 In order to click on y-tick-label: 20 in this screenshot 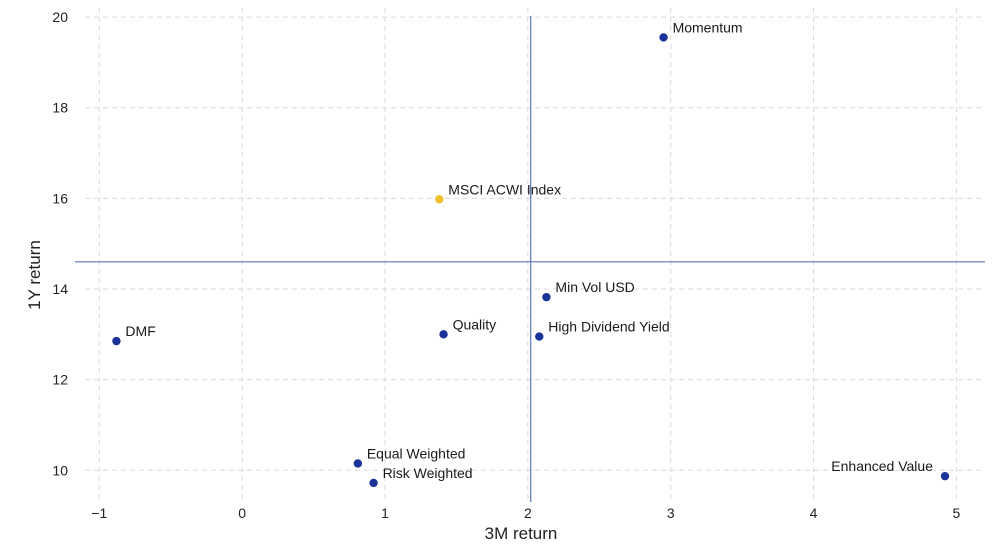, I will do `click(60, 17)`.